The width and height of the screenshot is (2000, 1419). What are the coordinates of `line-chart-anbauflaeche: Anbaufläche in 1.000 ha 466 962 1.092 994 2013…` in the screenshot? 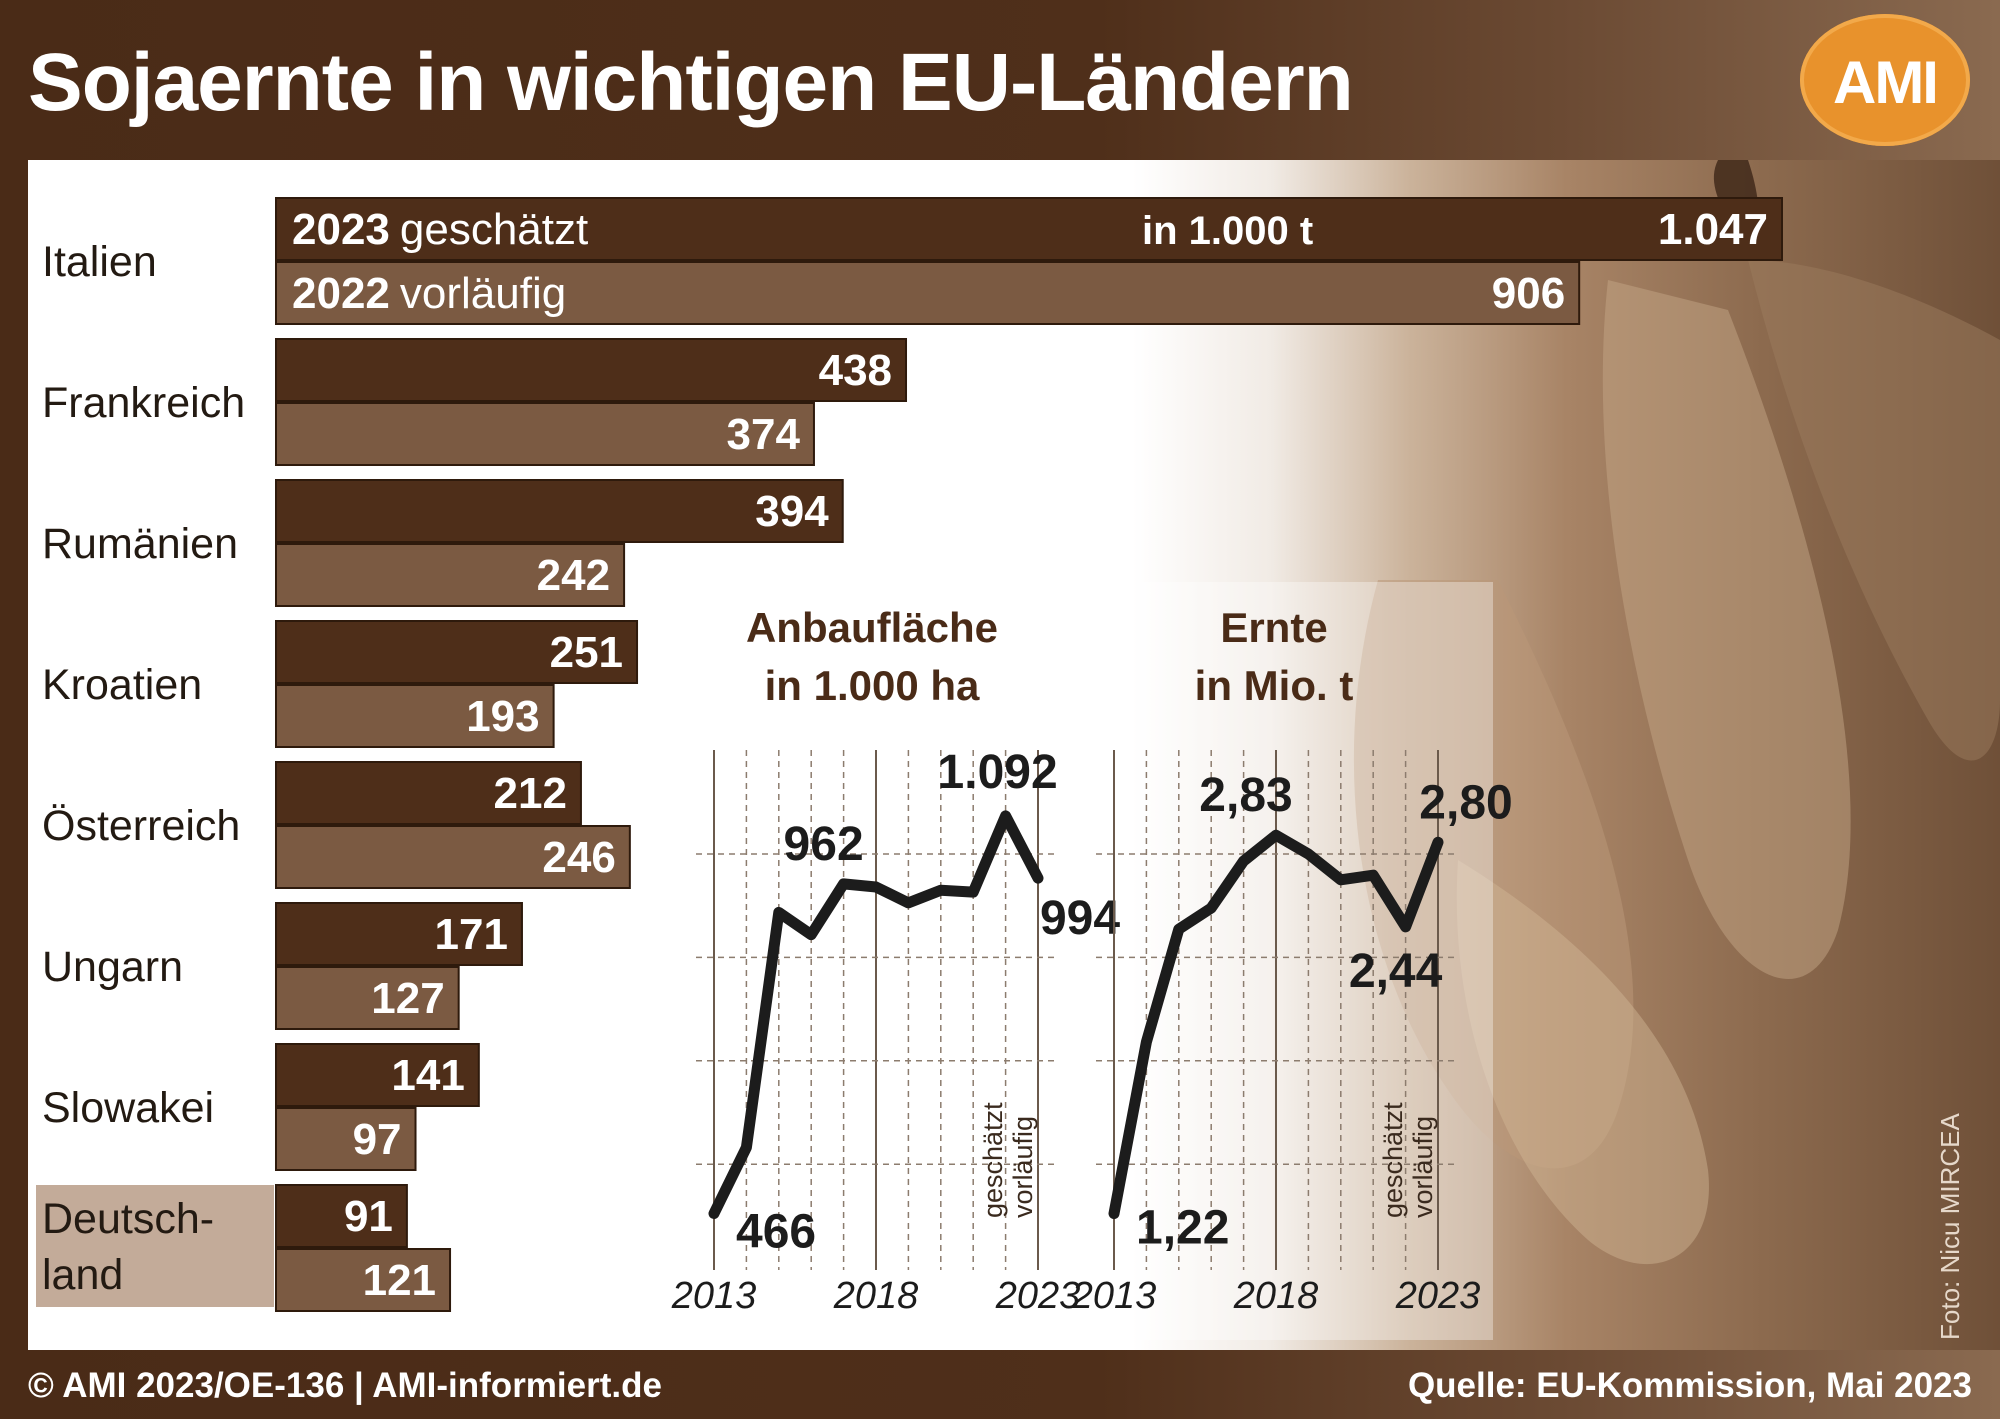 It's located at (896, 960).